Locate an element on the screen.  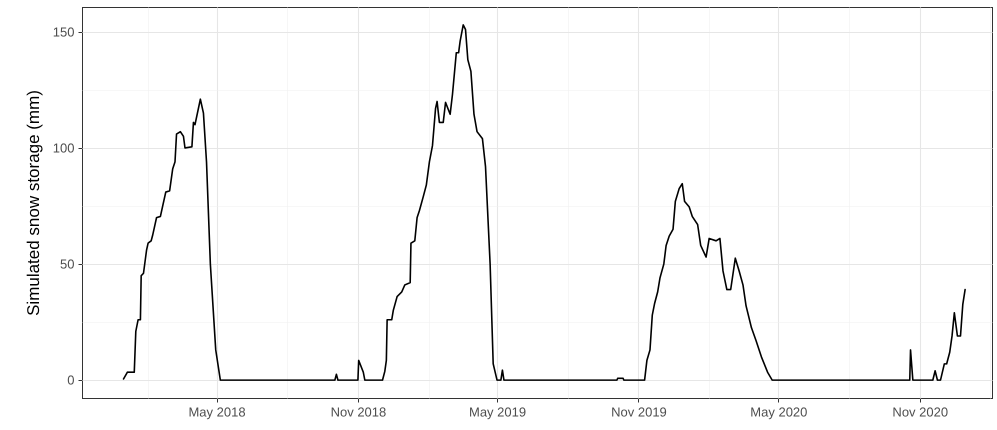
x-tick-label: Nov 2019 is located at coordinates (639, 412).